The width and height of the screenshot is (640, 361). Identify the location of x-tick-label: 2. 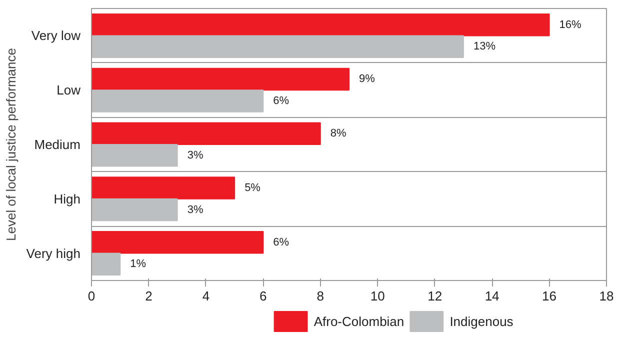
(148, 296).